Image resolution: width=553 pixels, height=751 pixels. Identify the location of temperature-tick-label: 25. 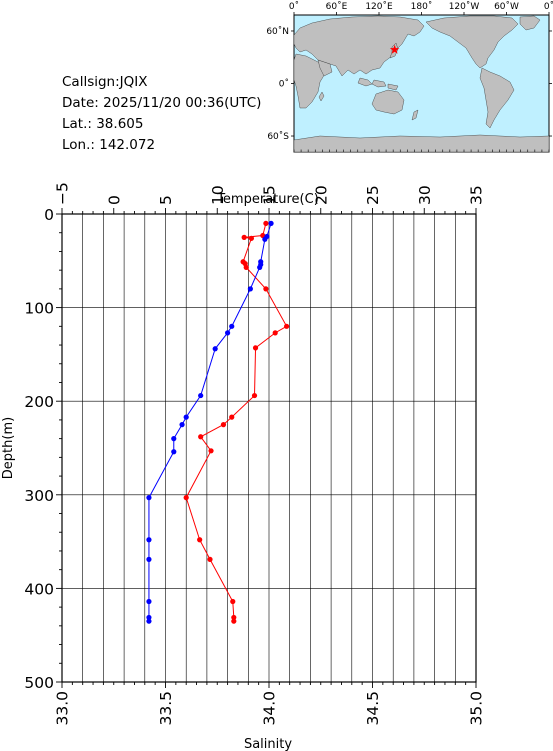
(373, 195).